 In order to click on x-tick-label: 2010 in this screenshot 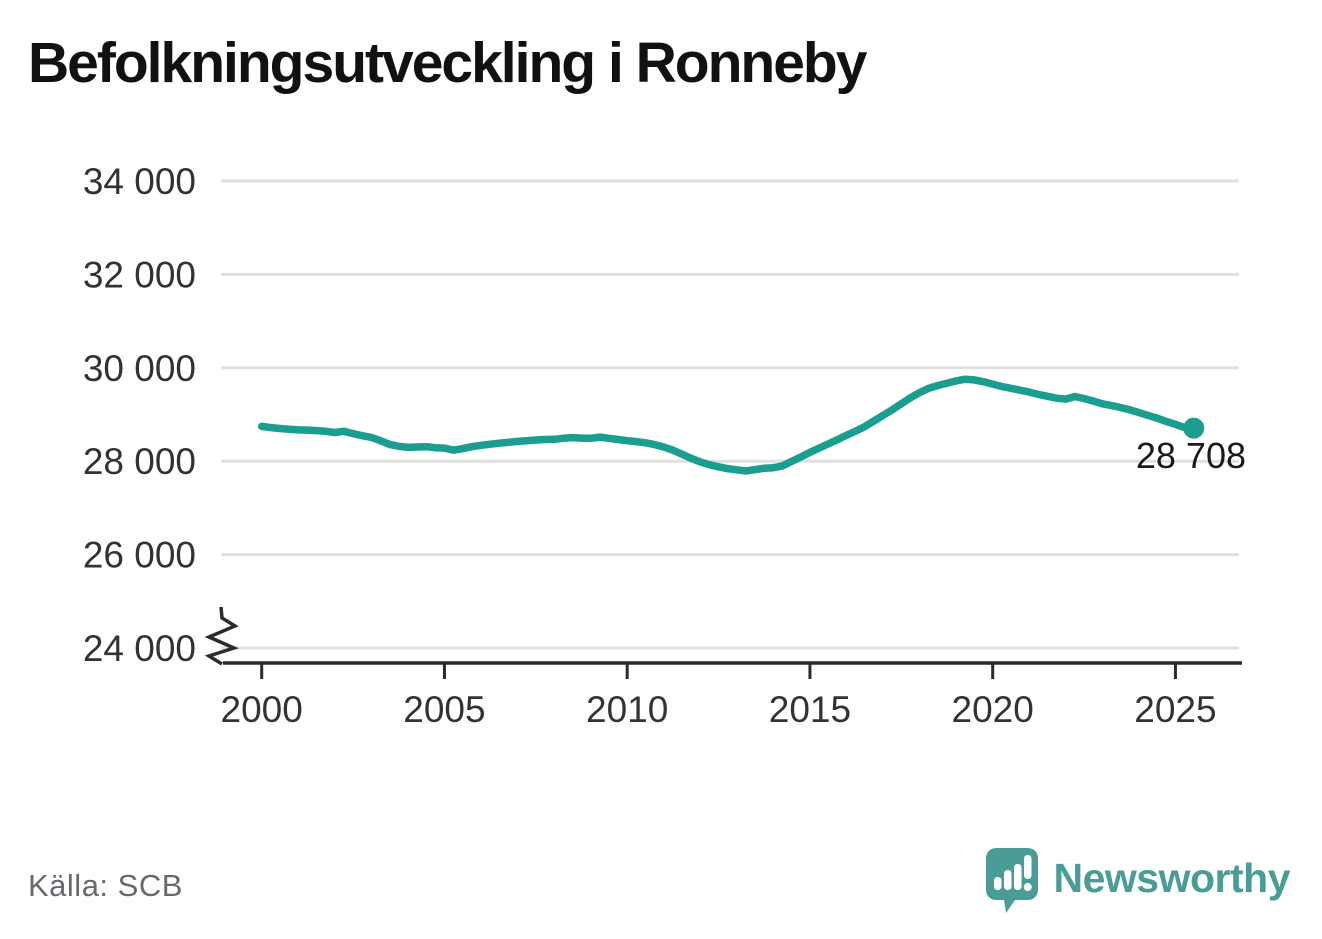, I will do `click(627, 709)`.